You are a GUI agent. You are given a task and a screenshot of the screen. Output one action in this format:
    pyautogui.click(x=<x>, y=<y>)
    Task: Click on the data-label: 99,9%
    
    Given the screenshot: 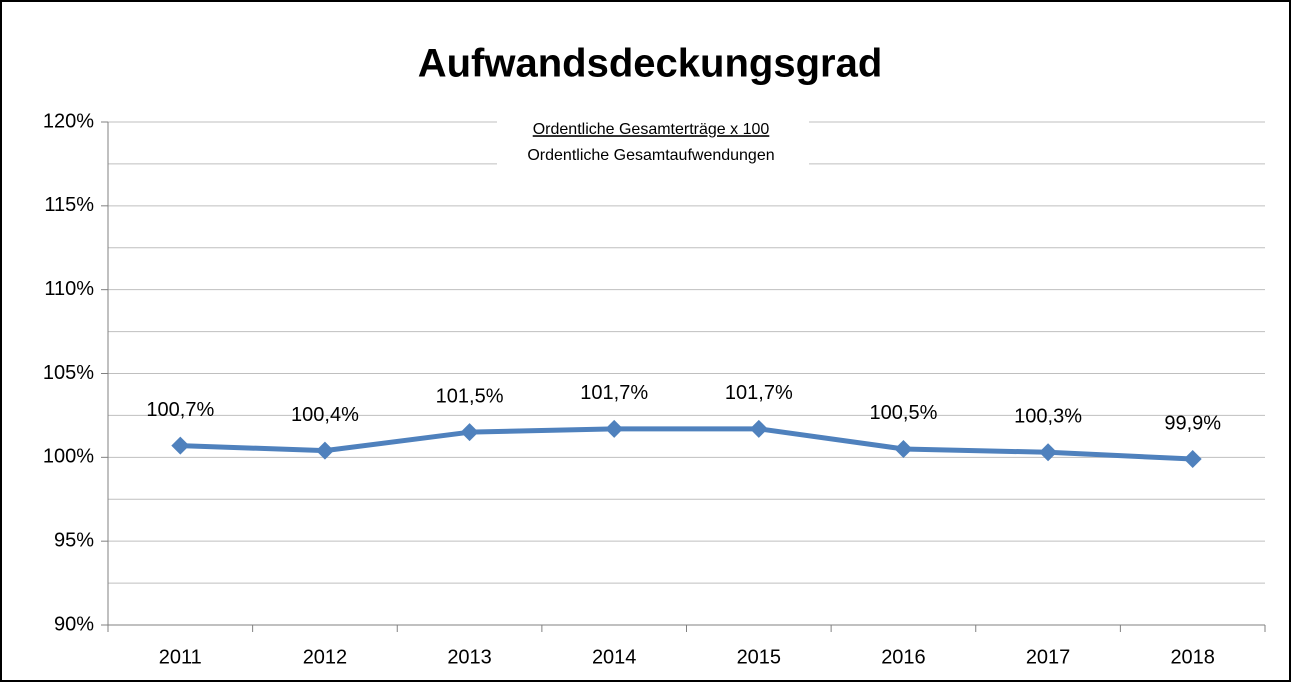 What is the action you would take?
    pyautogui.click(x=1192, y=423)
    